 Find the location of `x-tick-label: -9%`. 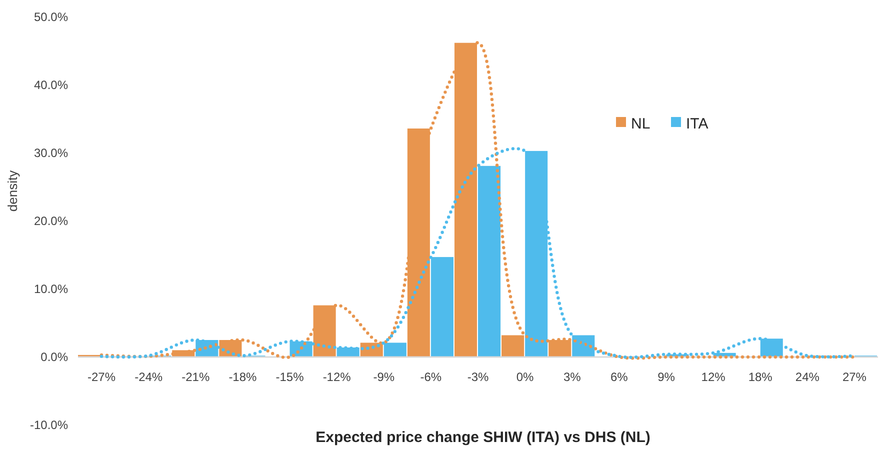

x-tick-label: -9% is located at coordinates (384, 377).